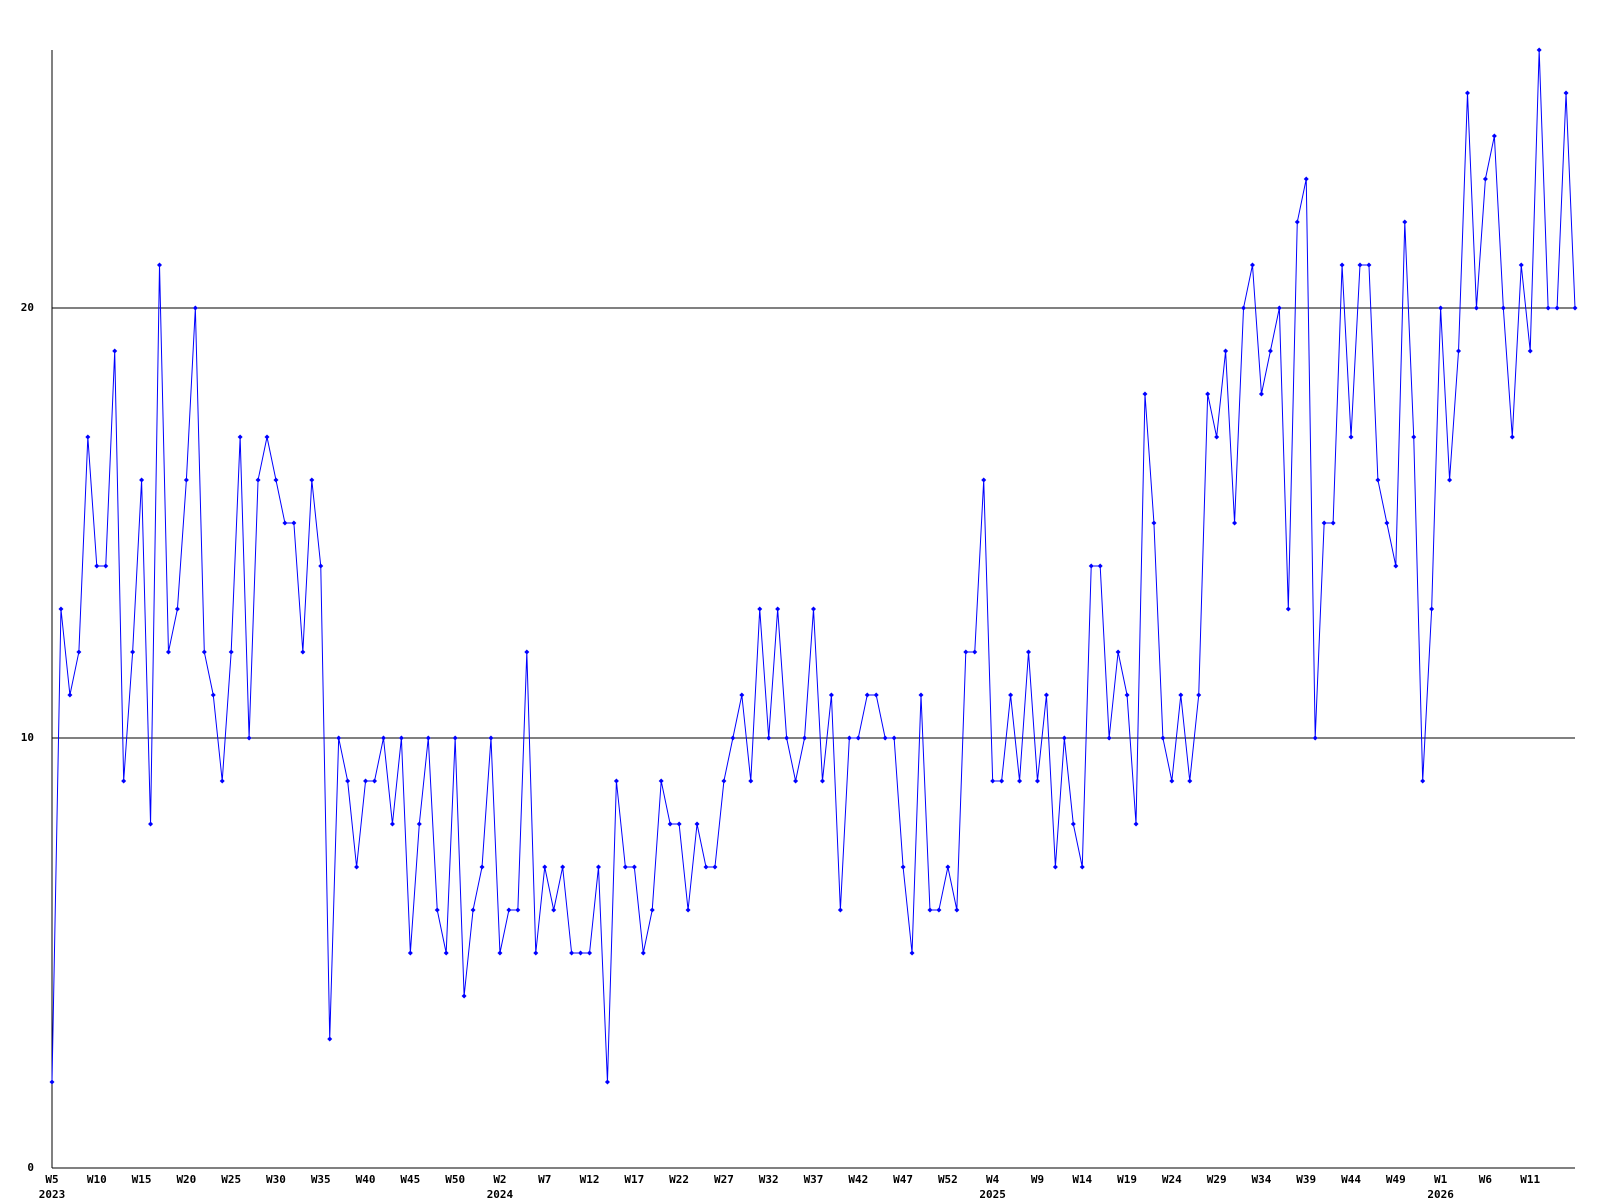  I want to click on x-tick-label: W30, so click(276, 1179).